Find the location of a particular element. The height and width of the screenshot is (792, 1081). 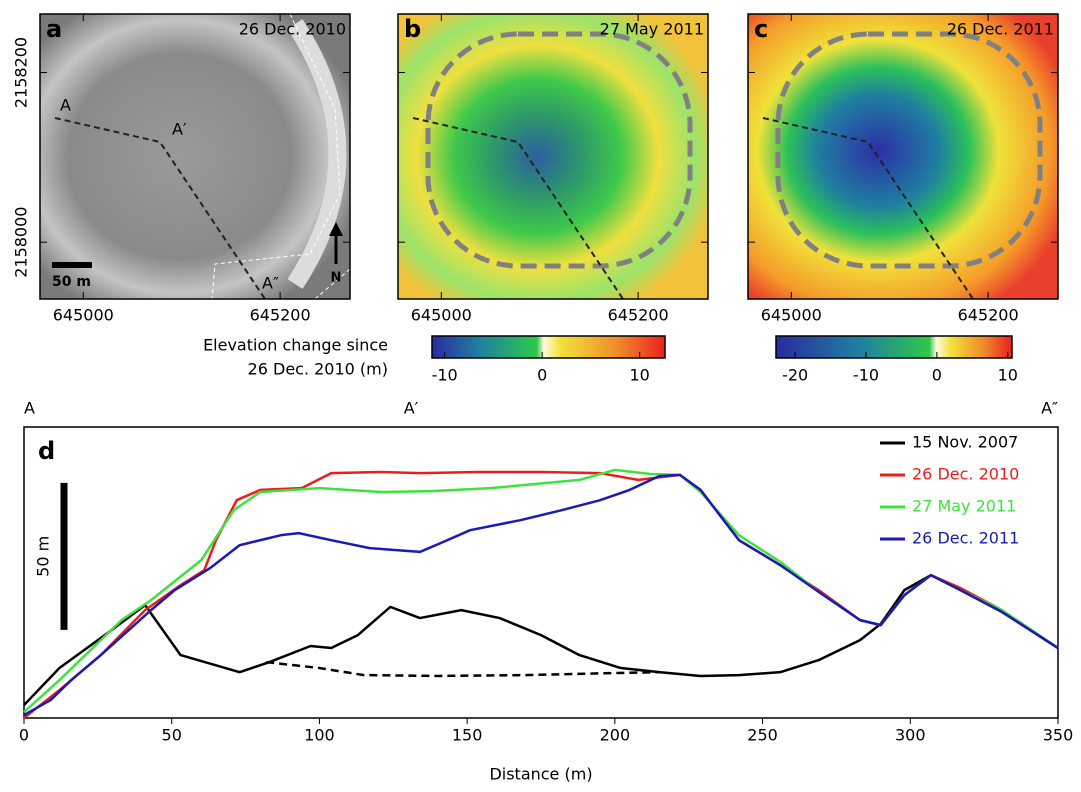

panel-date: 26 Dec. 2011 is located at coordinates (1000, 29).